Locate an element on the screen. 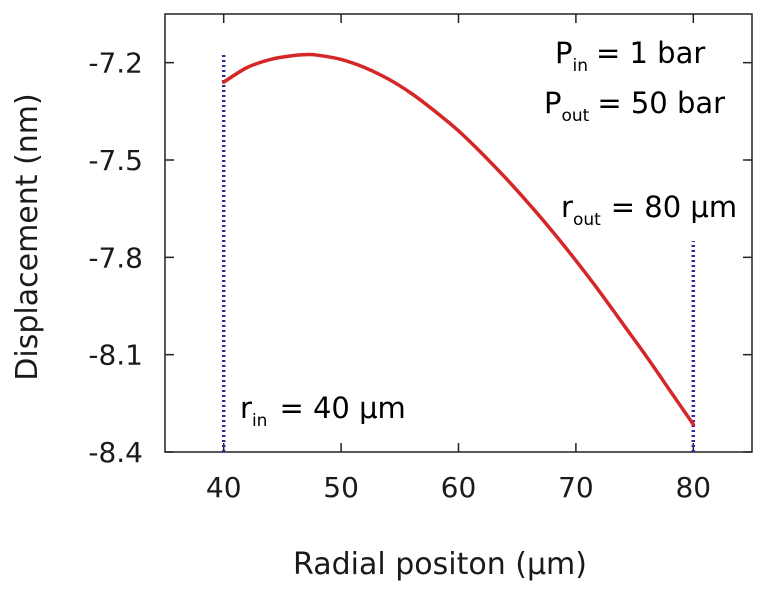  x-tick-label: 80 is located at coordinates (693, 487).